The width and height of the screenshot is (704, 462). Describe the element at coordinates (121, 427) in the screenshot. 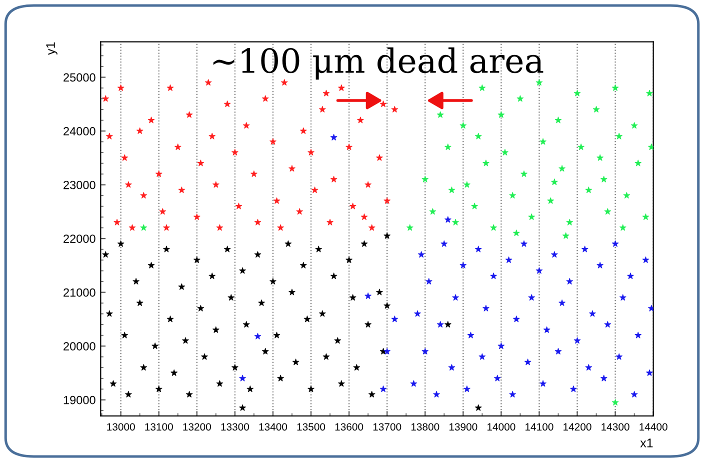

I see `x-tick-label: 13000` at that location.